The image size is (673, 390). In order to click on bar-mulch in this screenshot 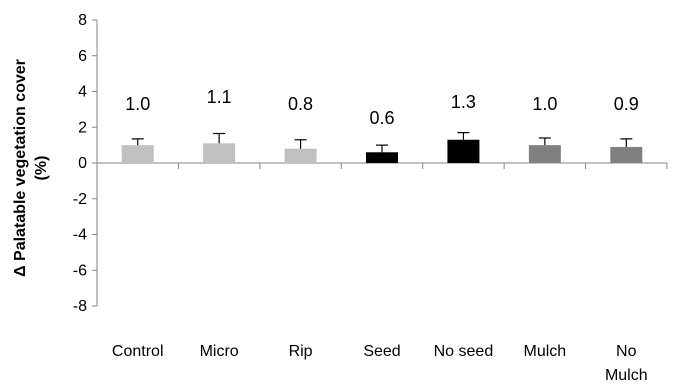, I will do `click(544, 154)`.